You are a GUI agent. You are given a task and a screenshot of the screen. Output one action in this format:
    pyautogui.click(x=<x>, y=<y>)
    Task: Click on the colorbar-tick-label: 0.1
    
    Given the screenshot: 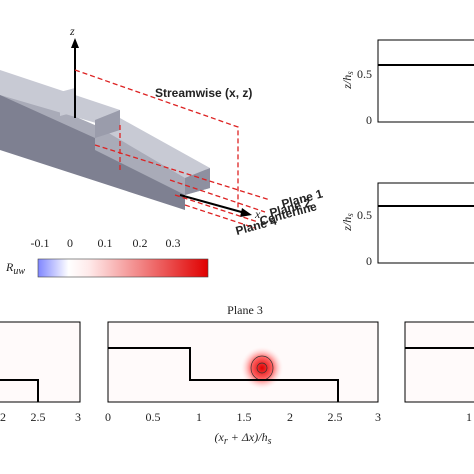 What is the action you would take?
    pyautogui.click(x=105, y=243)
    